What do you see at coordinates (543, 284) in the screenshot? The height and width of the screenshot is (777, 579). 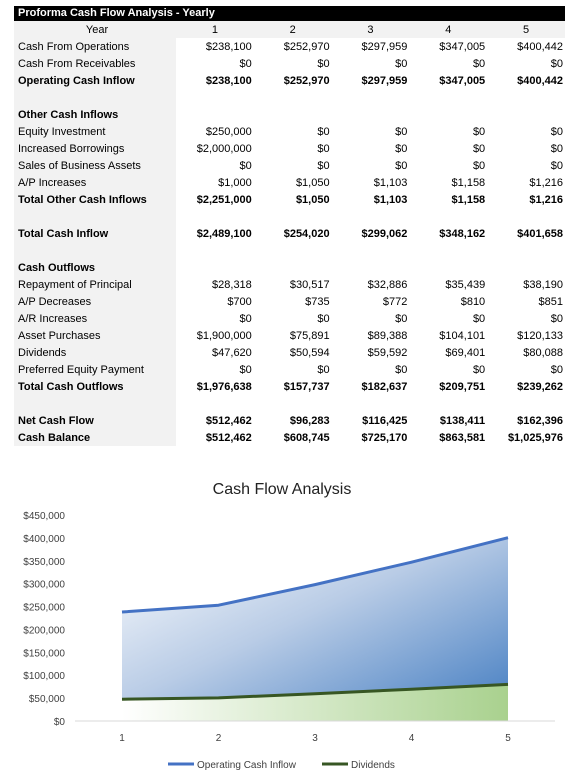 I see `value-cell: $38,190` at bounding box center [543, 284].